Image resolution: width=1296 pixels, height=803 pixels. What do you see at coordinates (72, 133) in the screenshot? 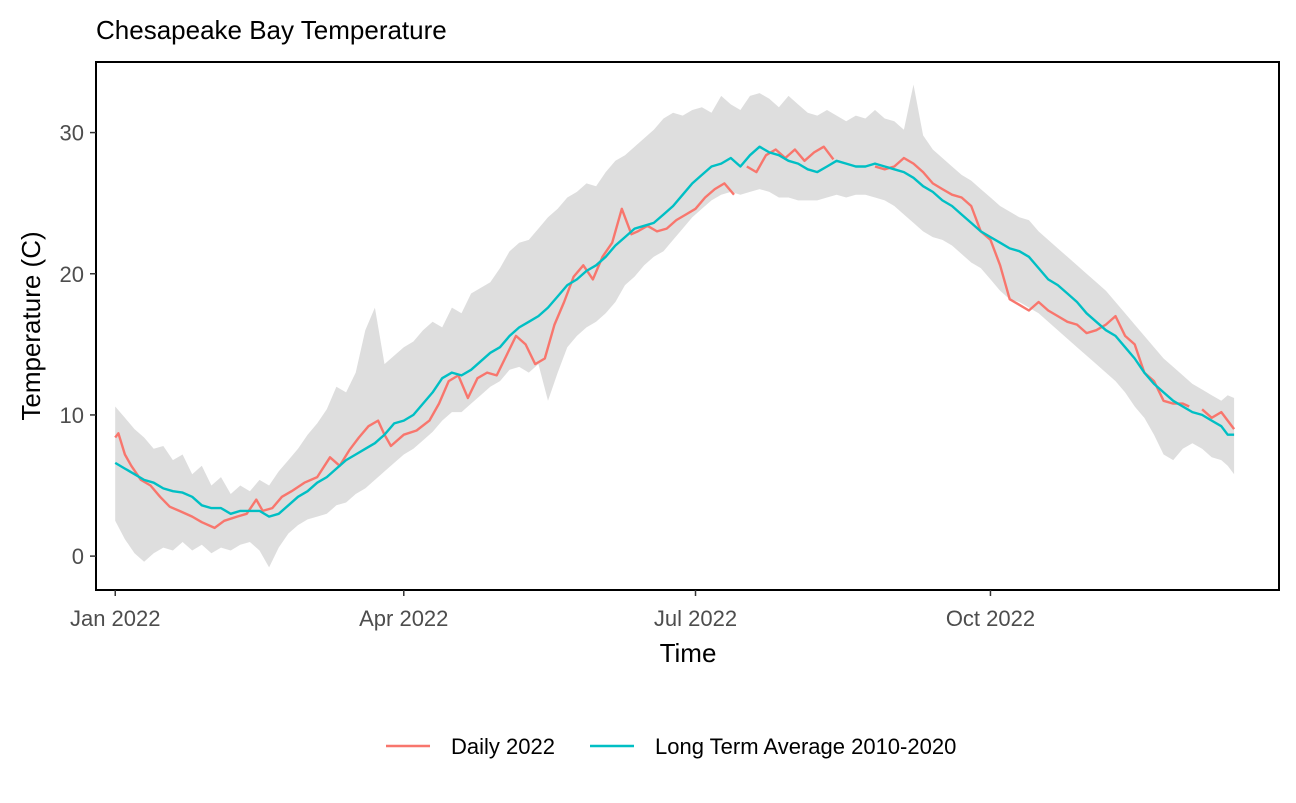
I see `y-tick-label: 30` at bounding box center [72, 133].